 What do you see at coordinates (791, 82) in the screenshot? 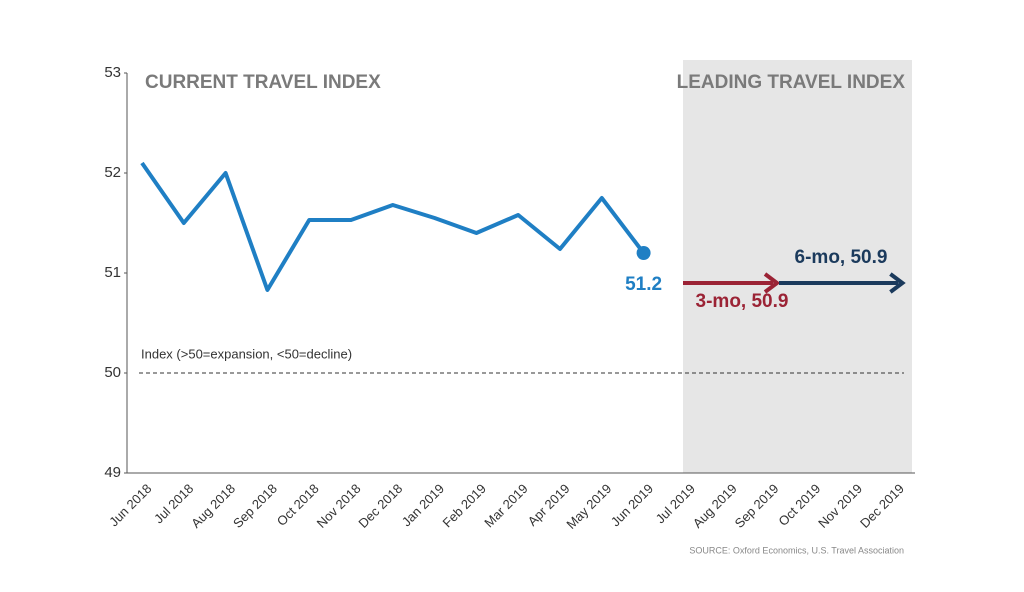
I see `shaded-label: LEADING TRAVEL INDEX` at bounding box center [791, 82].